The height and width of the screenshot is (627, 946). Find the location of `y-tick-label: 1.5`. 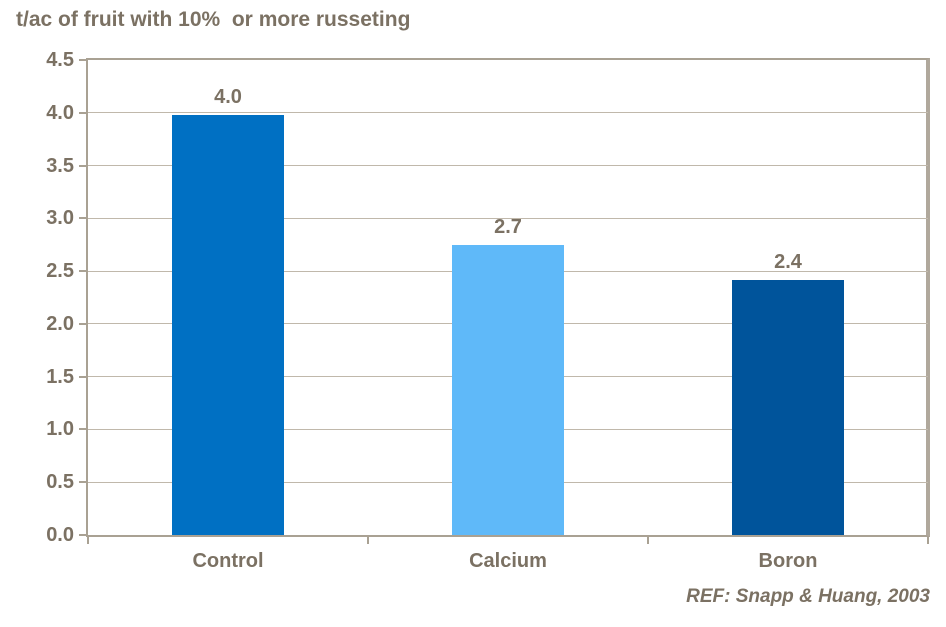

y-tick-label: 1.5 is located at coordinates (60, 376).